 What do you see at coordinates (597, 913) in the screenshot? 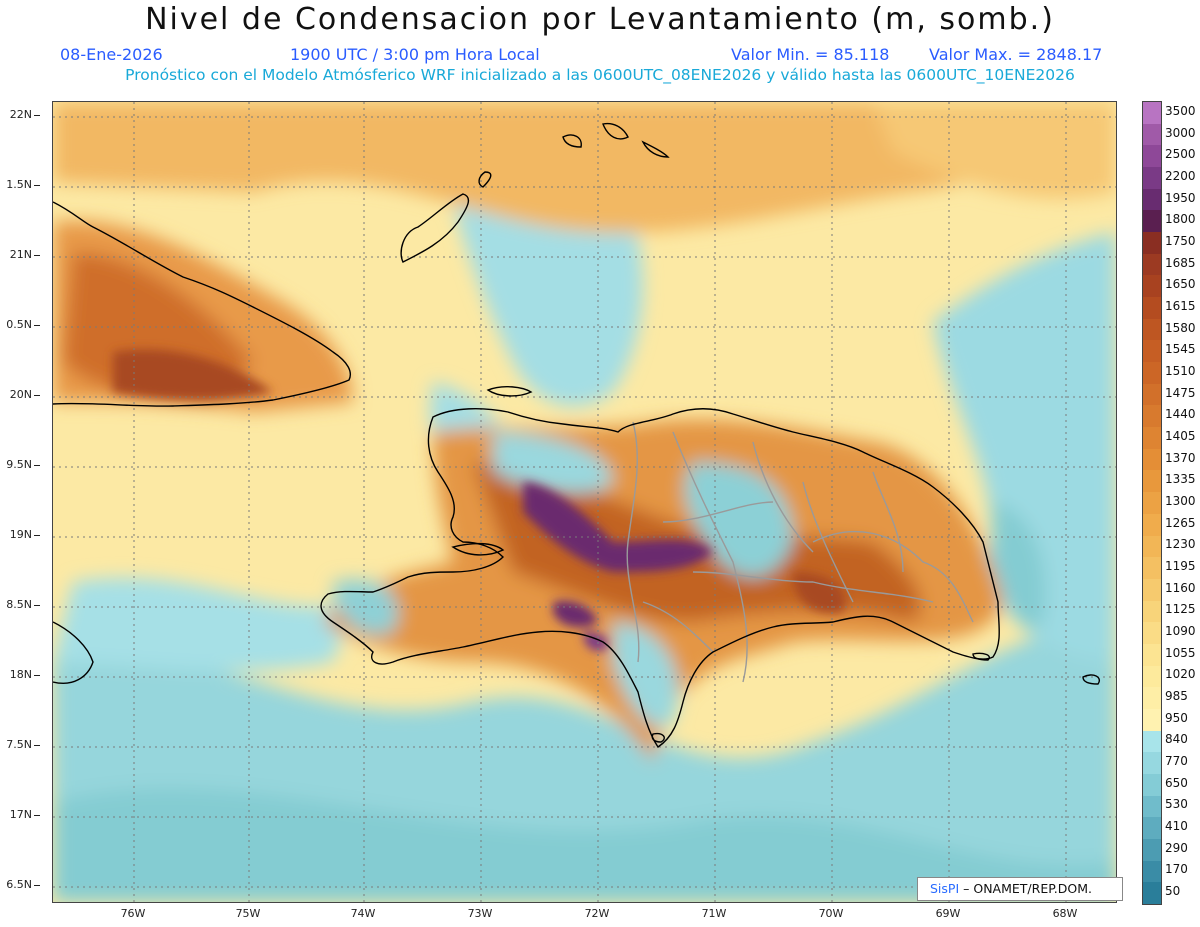
I see `lon-label: 72W` at bounding box center [597, 913].